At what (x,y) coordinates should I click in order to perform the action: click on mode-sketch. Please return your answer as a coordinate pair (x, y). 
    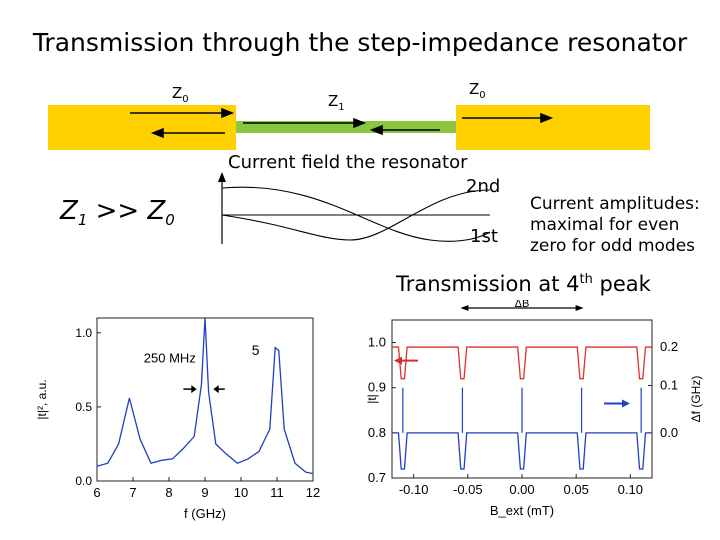
    Looking at the image, I should click on (354, 208).